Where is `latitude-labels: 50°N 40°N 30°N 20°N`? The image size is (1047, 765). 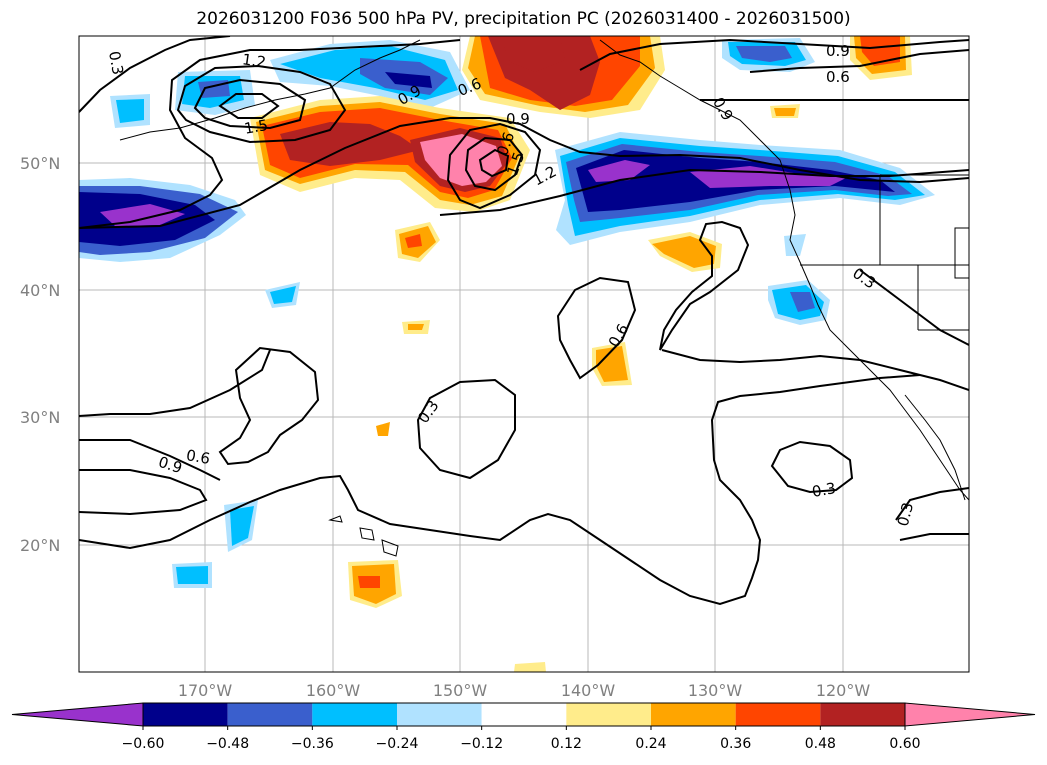 latitude-labels: 50°N 40°N 30°N 20°N is located at coordinates (40, 354).